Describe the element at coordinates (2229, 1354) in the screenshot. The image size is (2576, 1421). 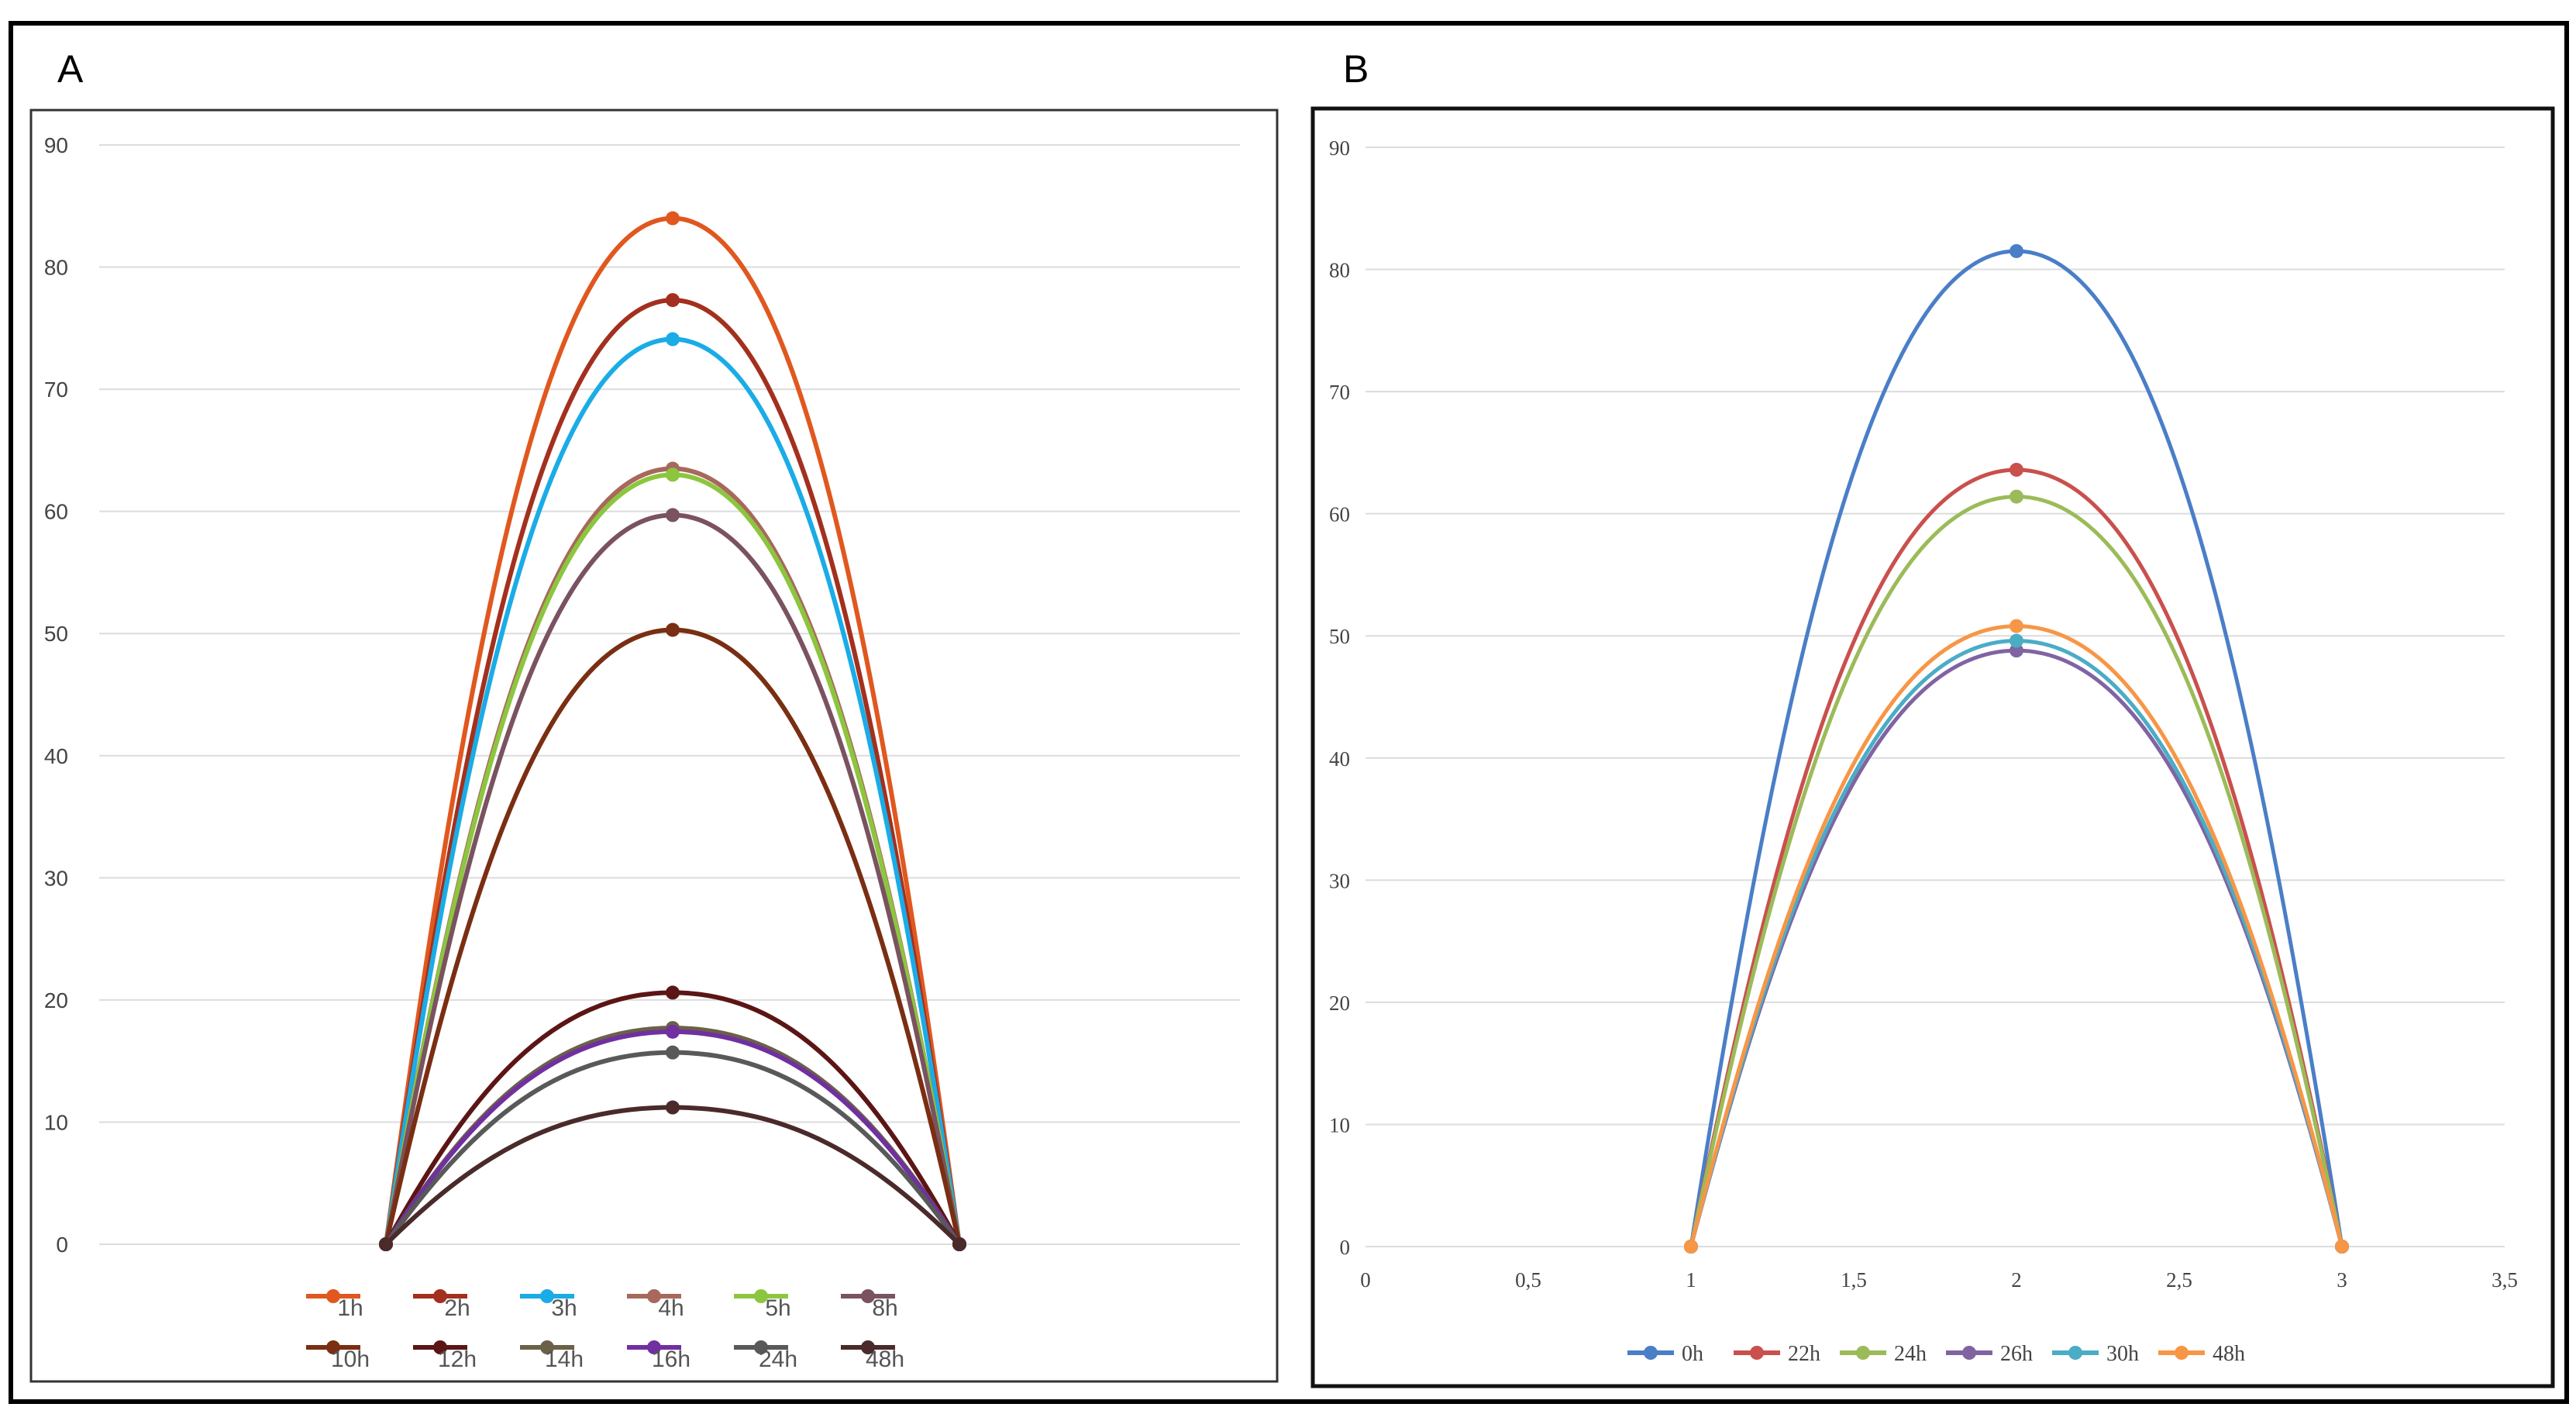
I see `panel-b-legend-label-48h: 48h` at that location.